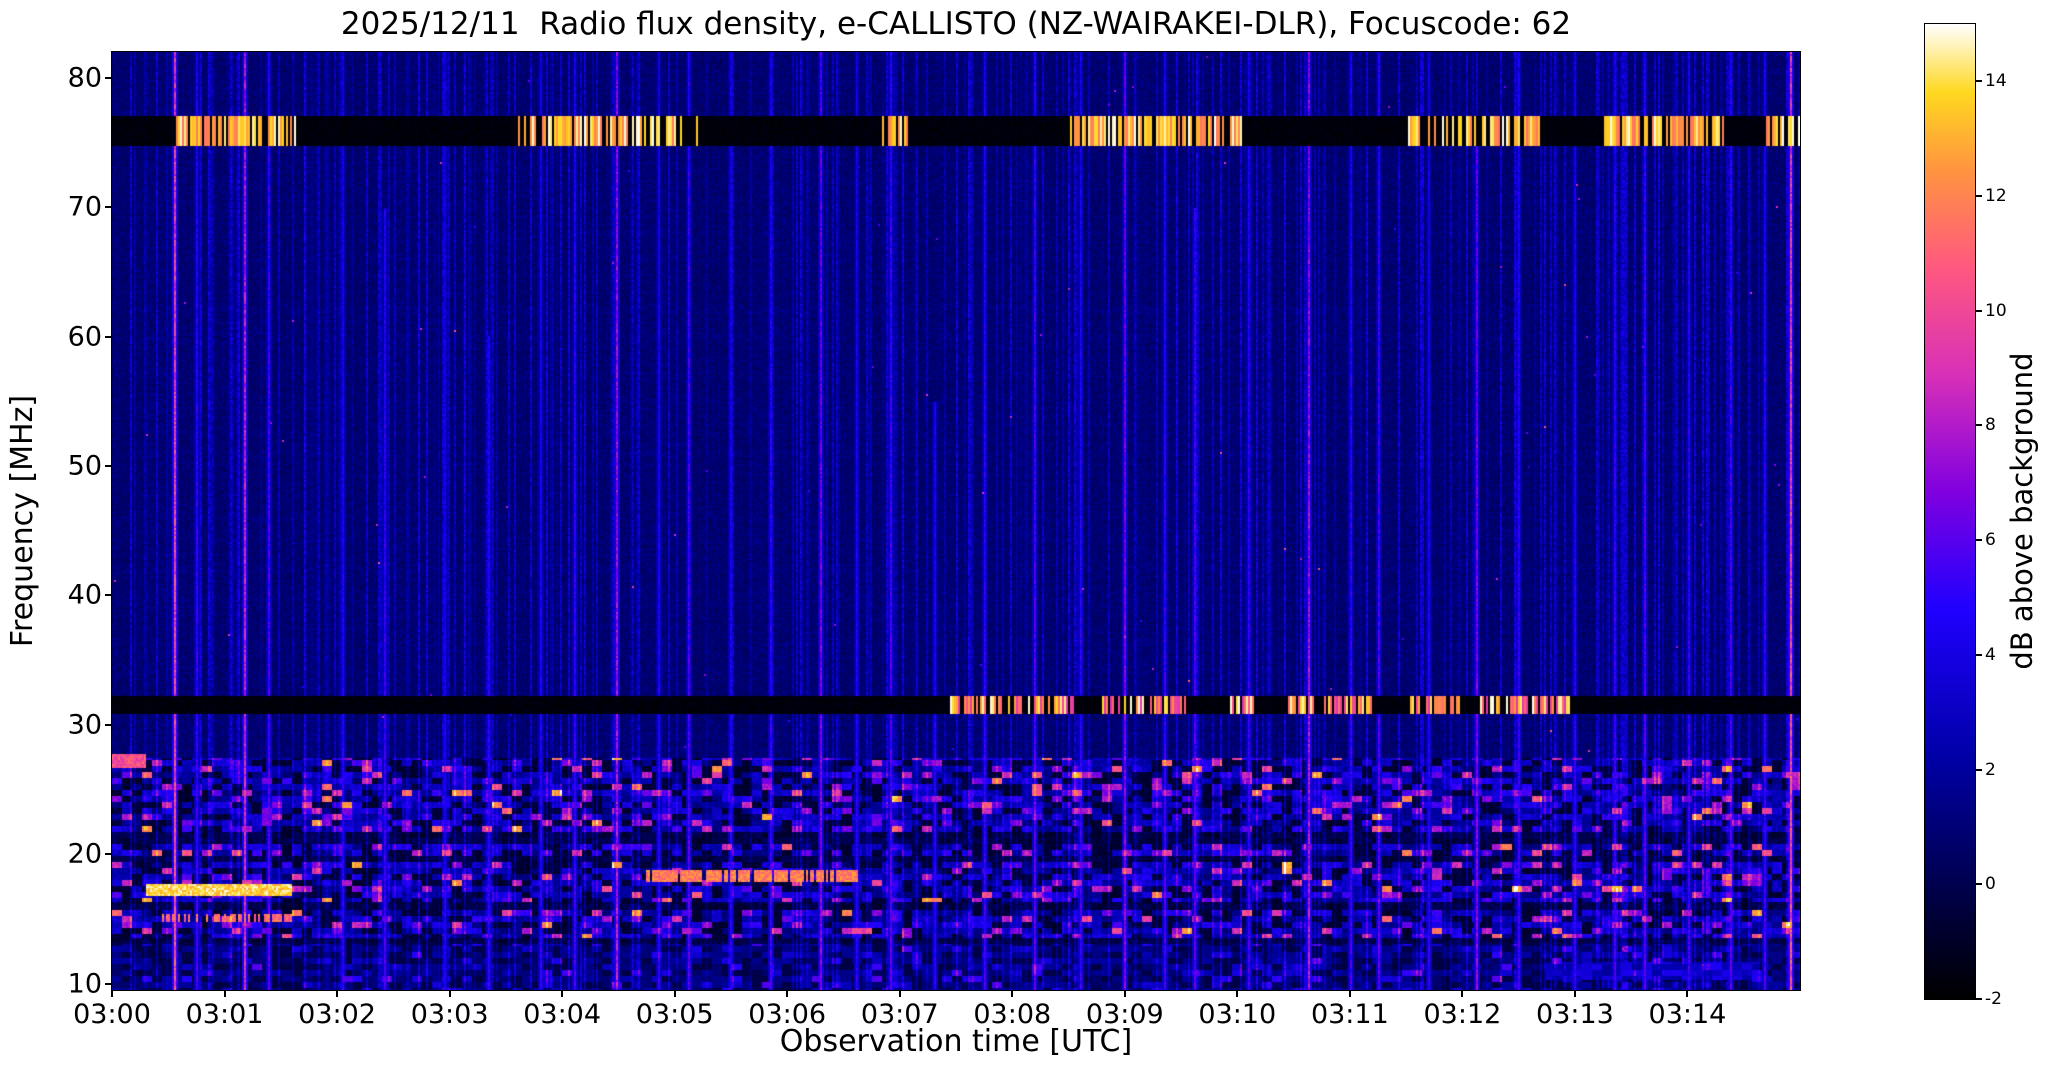  What do you see at coordinates (1990, 425) in the screenshot?
I see `colorbar-tick-label: 8` at bounding box center [1990, 425].